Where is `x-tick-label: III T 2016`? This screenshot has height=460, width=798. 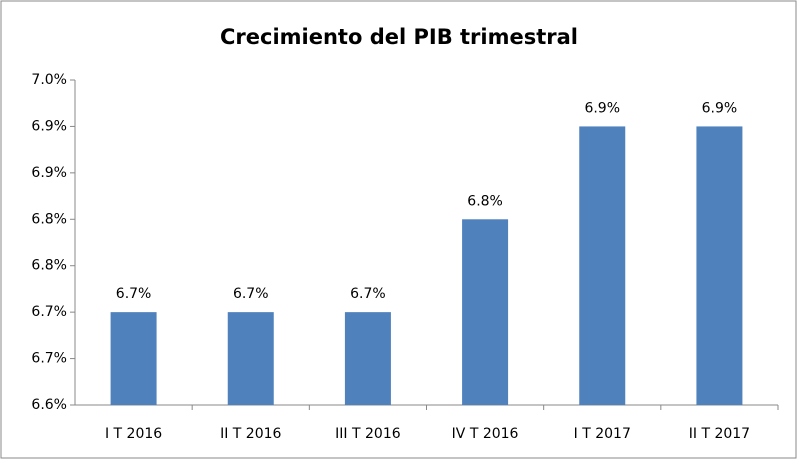 x-tick-label: III T 2016 is located at coordinates (368, 434).